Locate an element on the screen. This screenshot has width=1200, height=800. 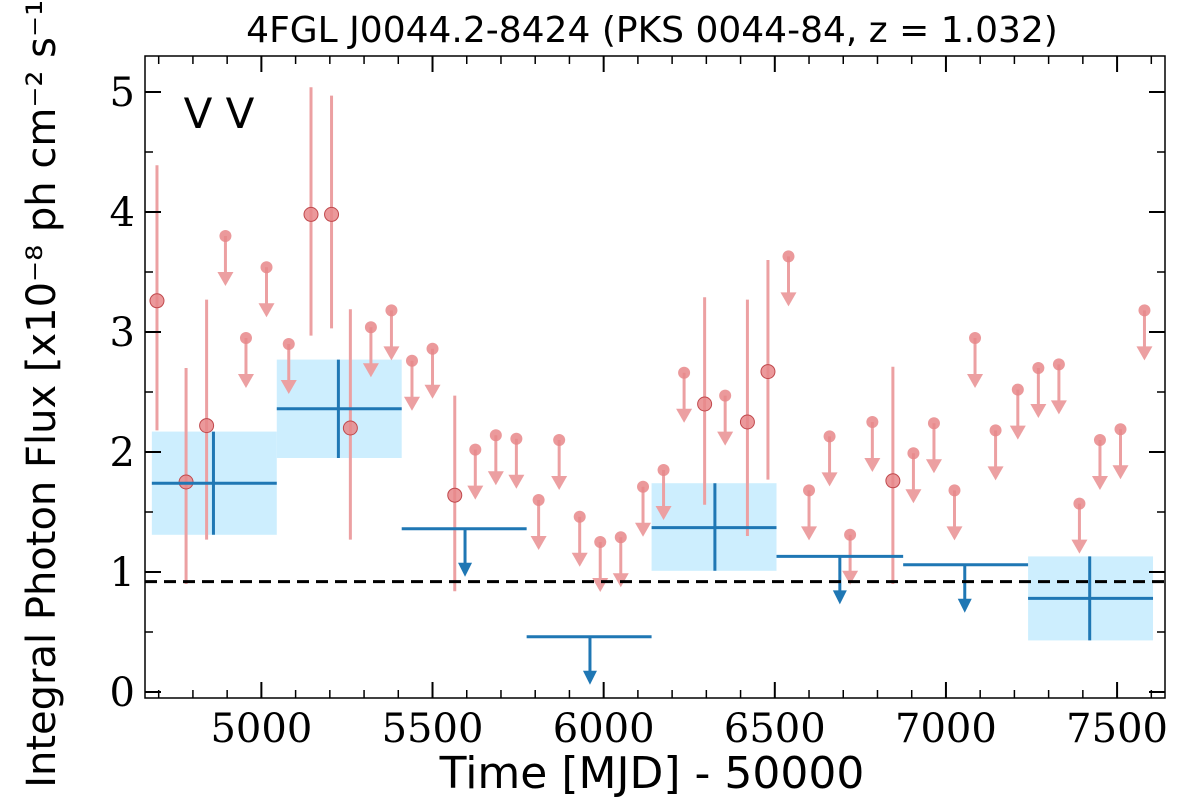
x-tick-label-0: 5000 is located at coordinates (261, 729).